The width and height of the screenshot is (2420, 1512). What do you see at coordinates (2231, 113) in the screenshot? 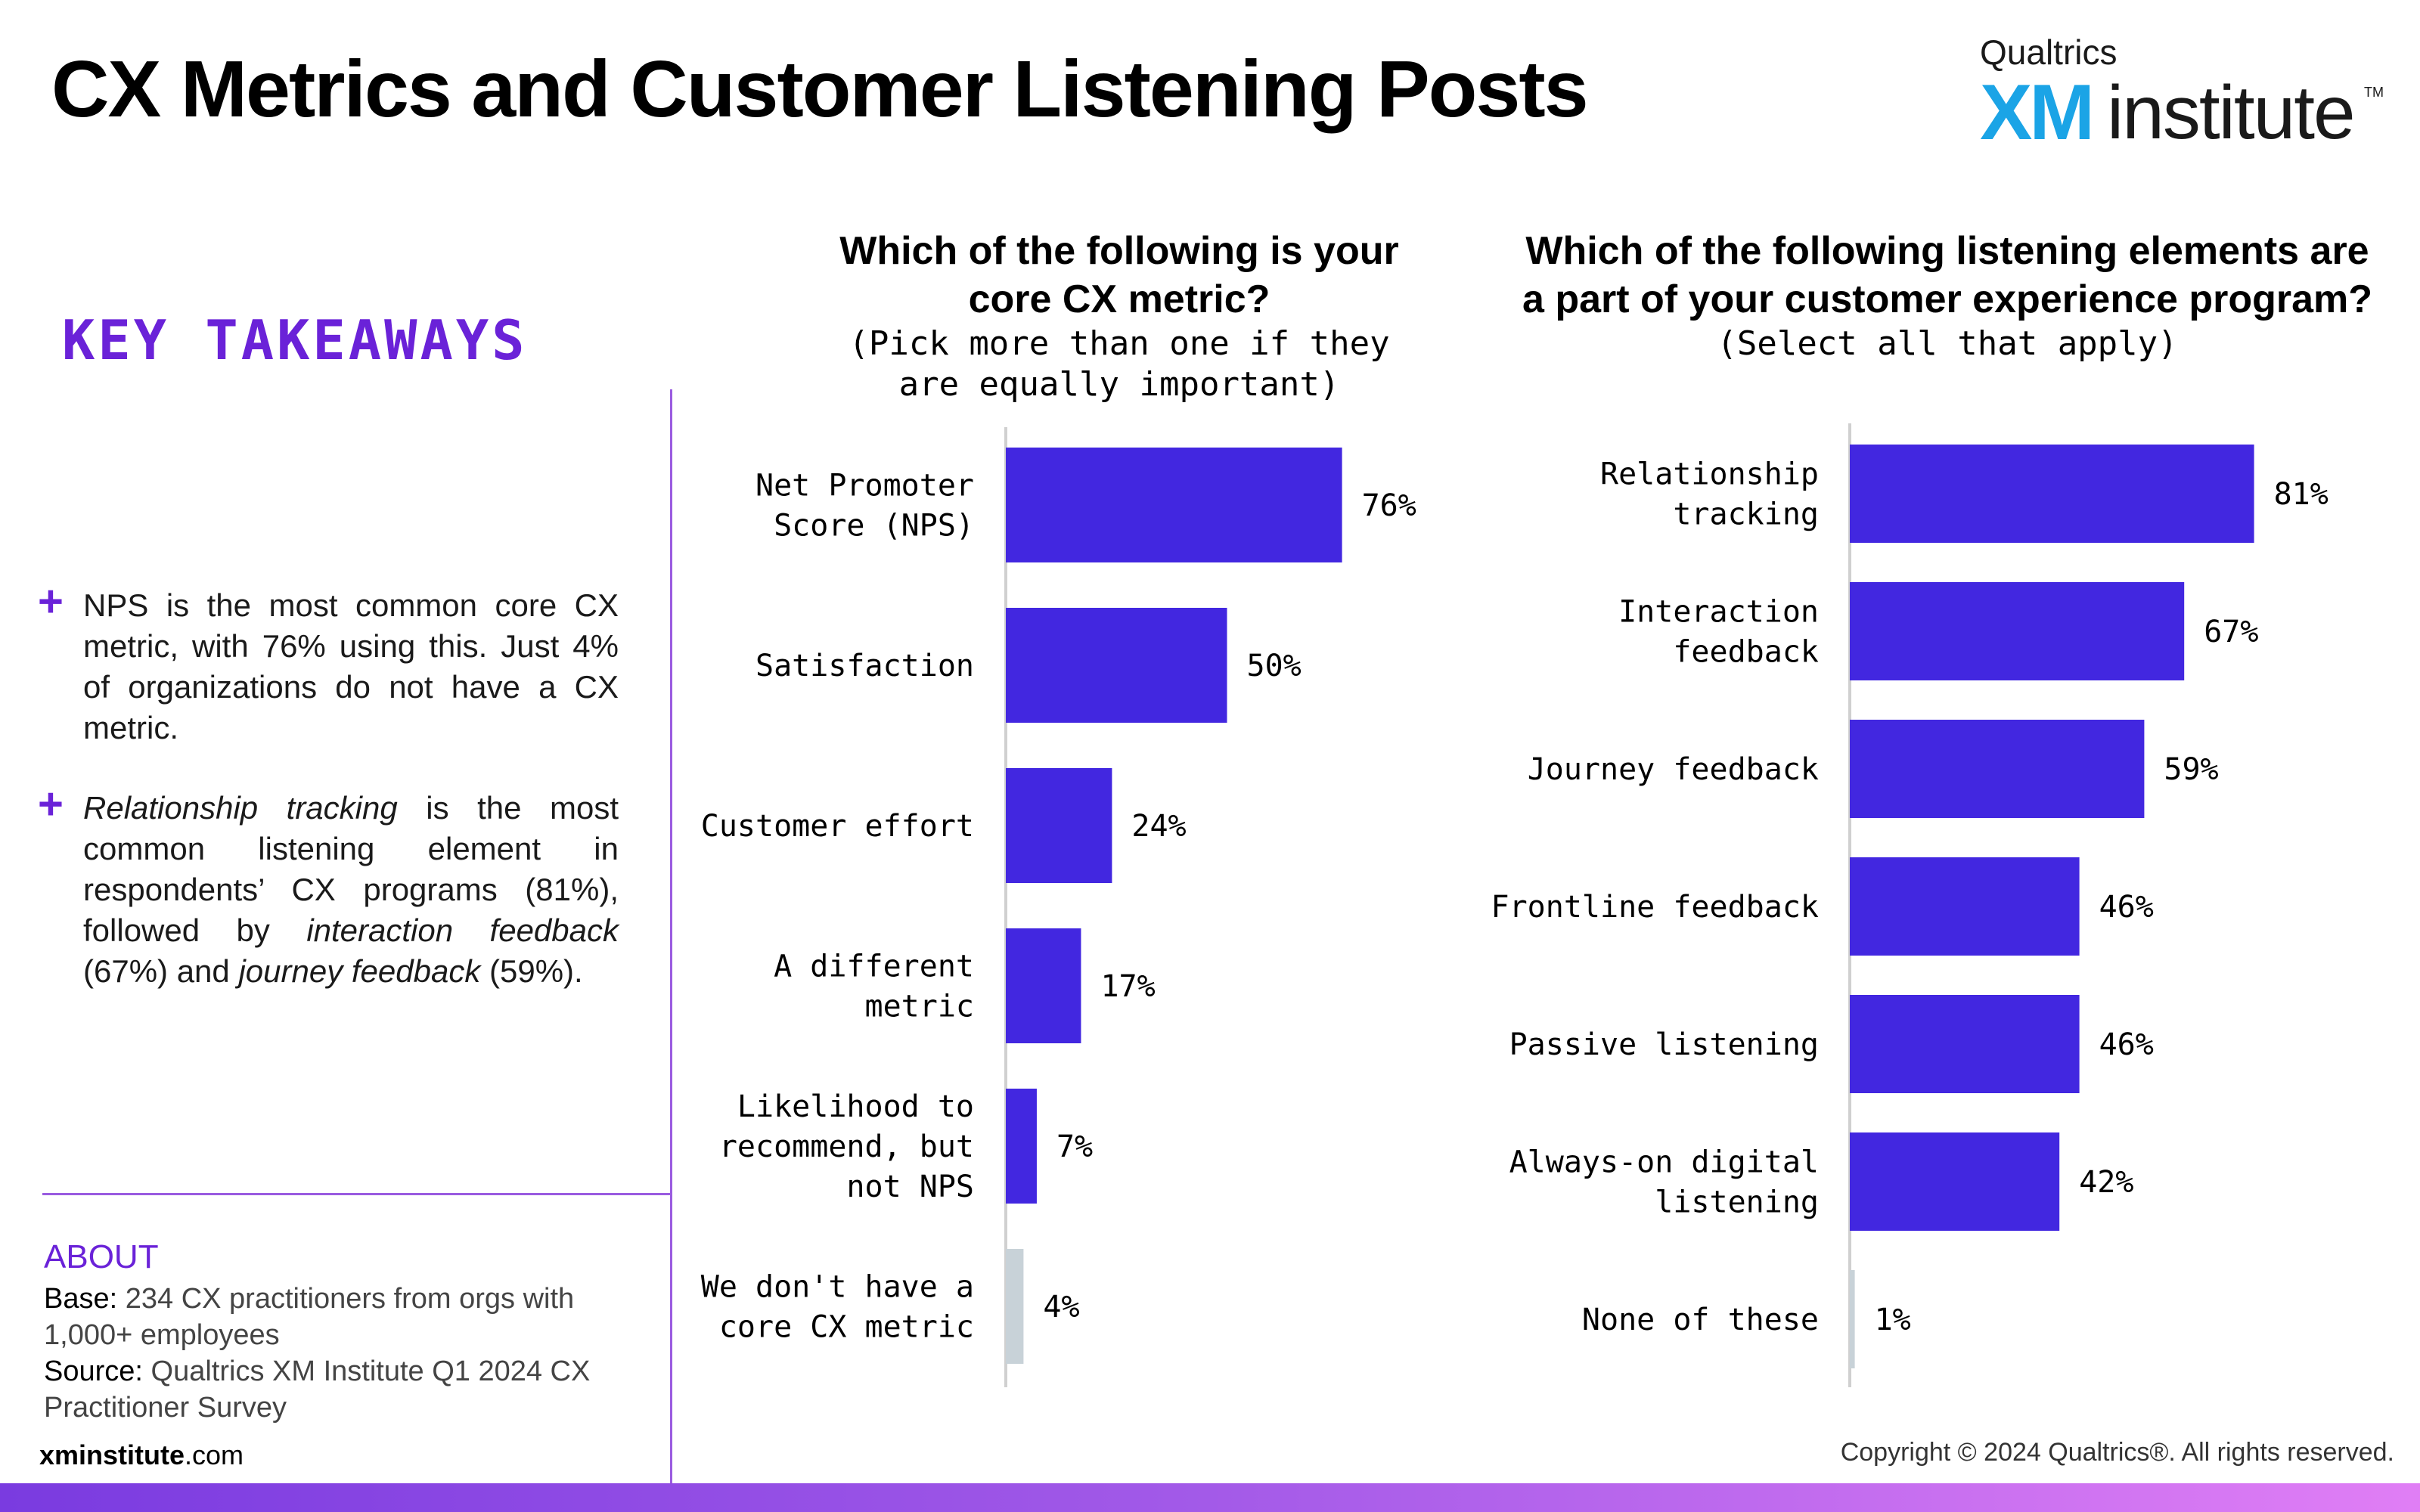
I see `logo-institute: institute` at bounding box center [2231, 113].